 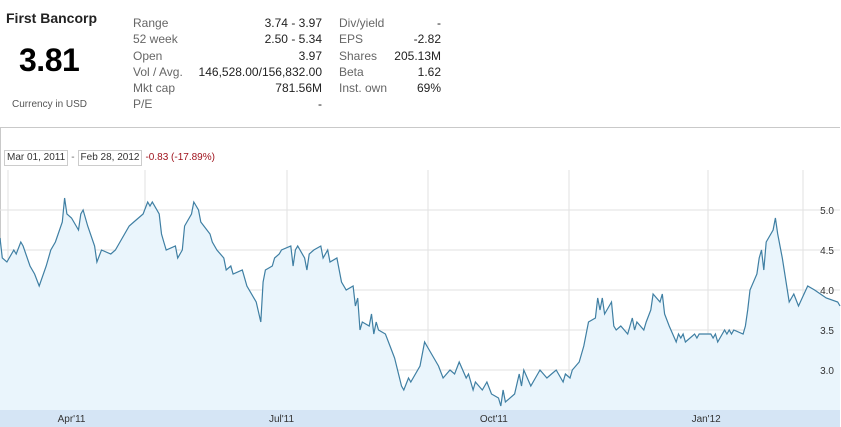 I want to click on stat-row-shares: Shares 205.13M, so click(x=390, y=56).